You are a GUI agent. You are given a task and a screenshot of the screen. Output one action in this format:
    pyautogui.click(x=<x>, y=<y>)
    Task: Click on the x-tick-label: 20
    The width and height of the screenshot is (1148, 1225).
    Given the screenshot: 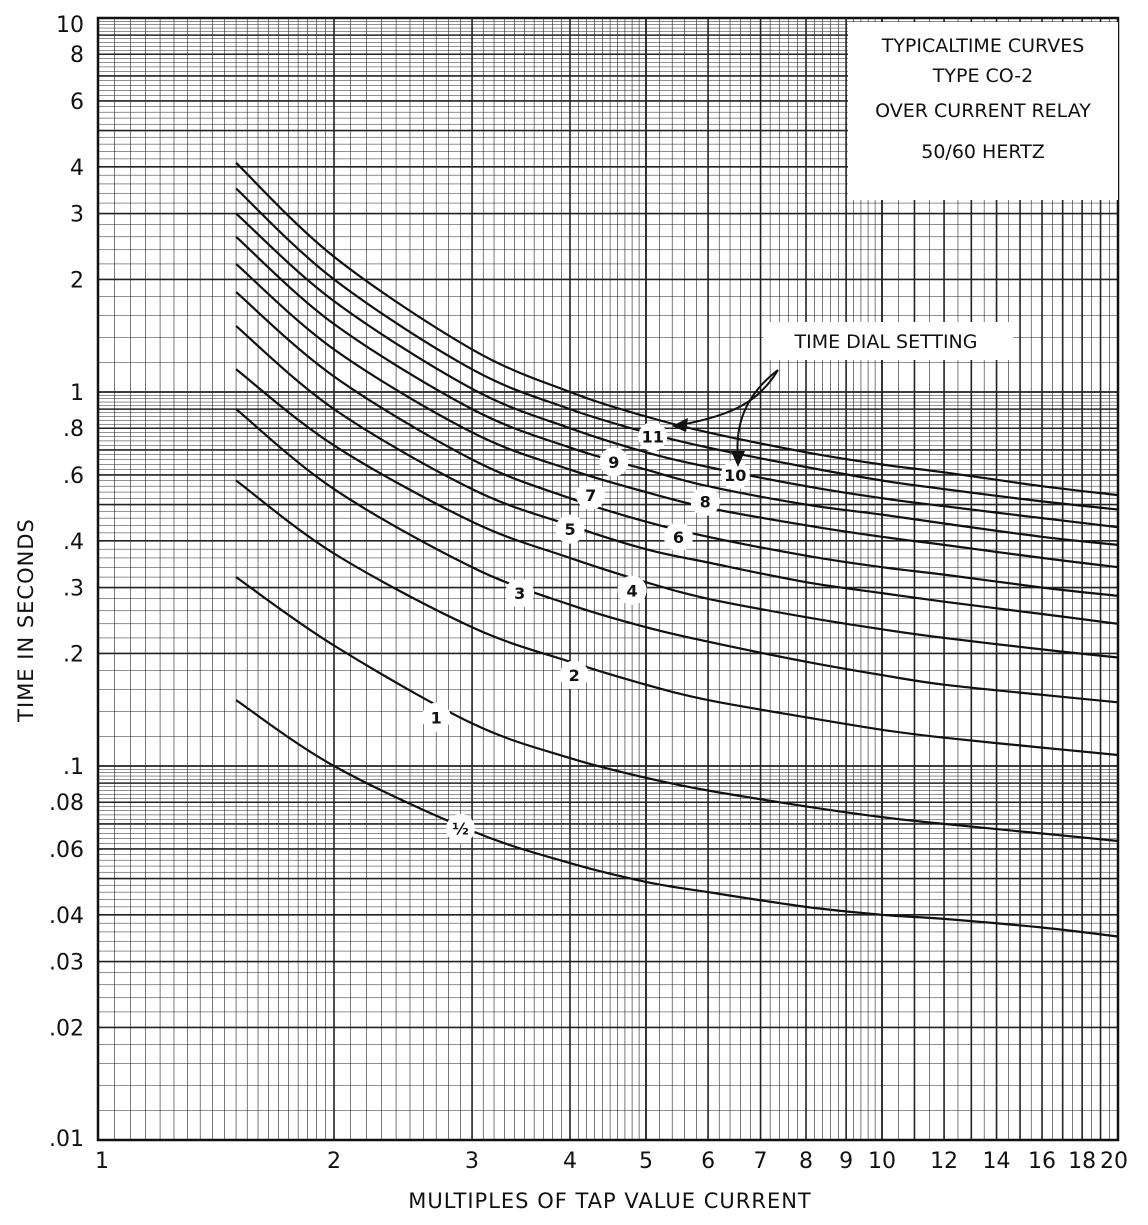 What is the action you would take?
    pyautogui.click(x=1114, y=1161)
    